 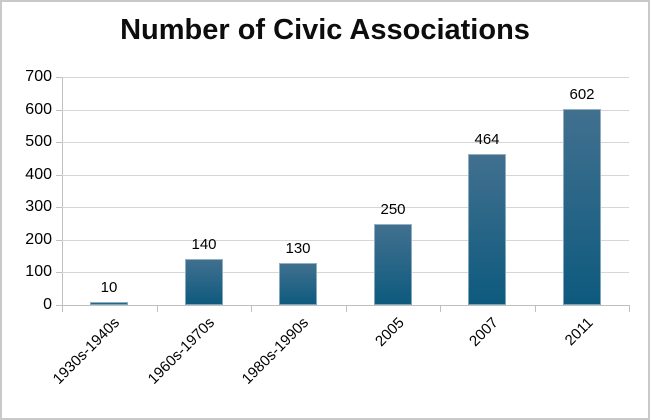 I want to click on bar-value-label: 10, so click(x=109, y=287).